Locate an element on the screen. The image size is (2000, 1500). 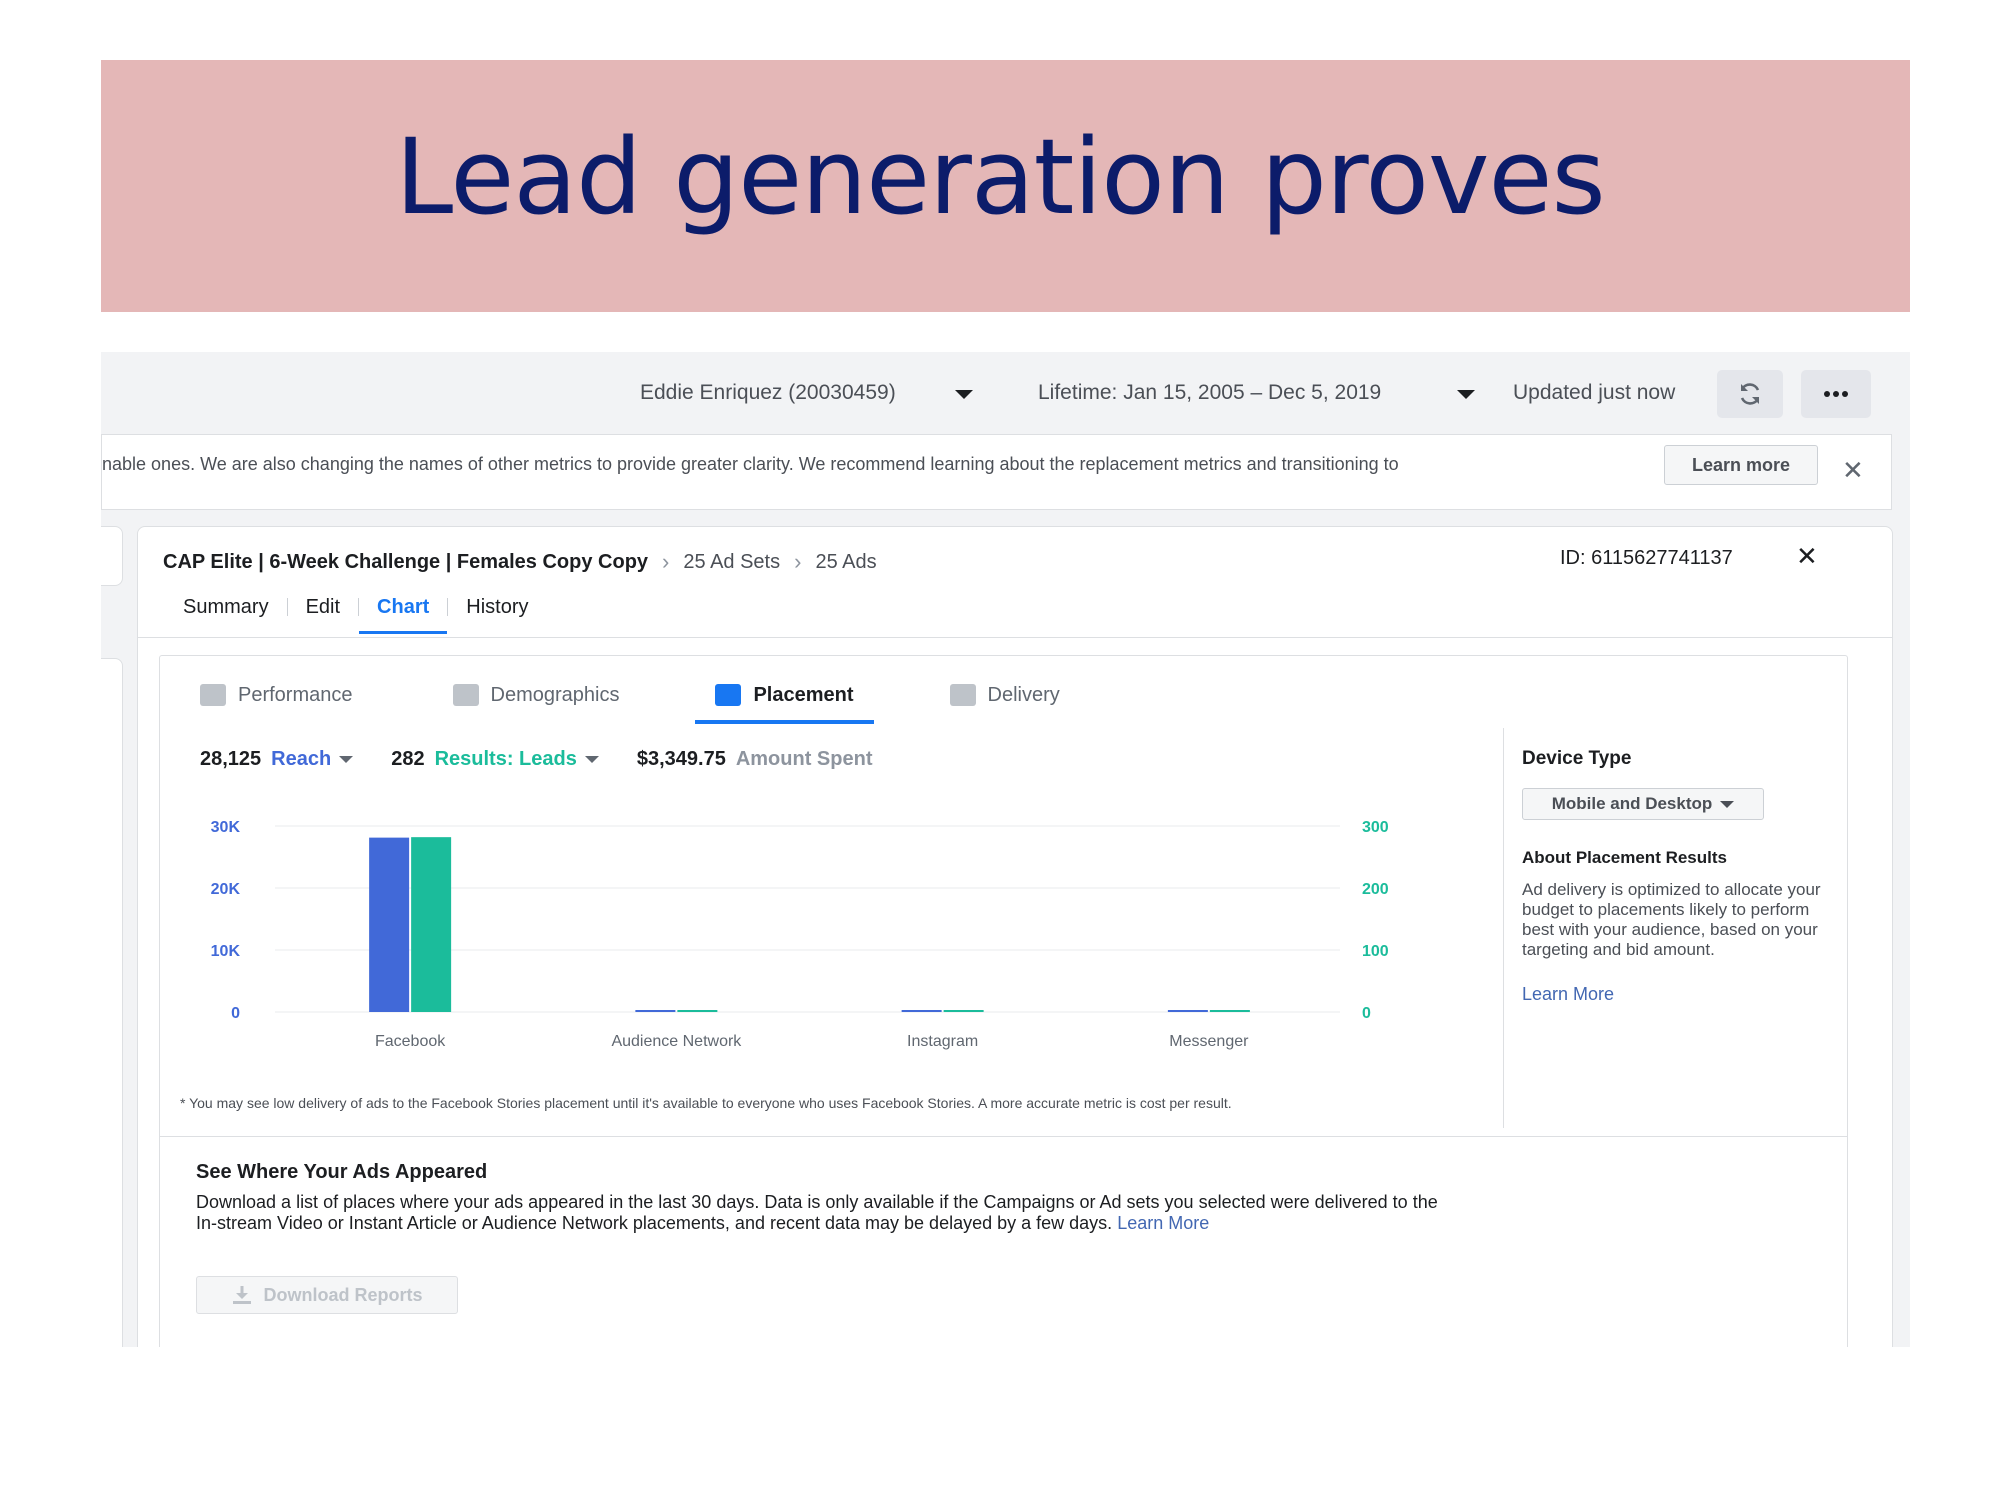
results-metric-selector: Results: Leads is located at coordinates (505, 759).